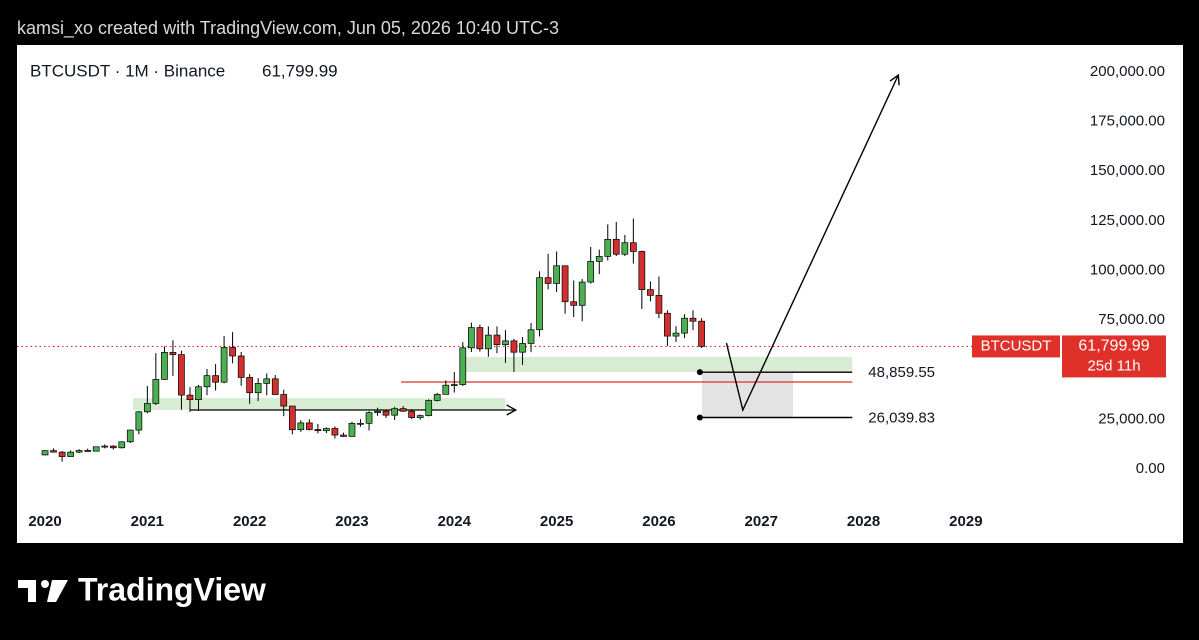  I want to click on x-tick-label: 2026, so click(658, 521).